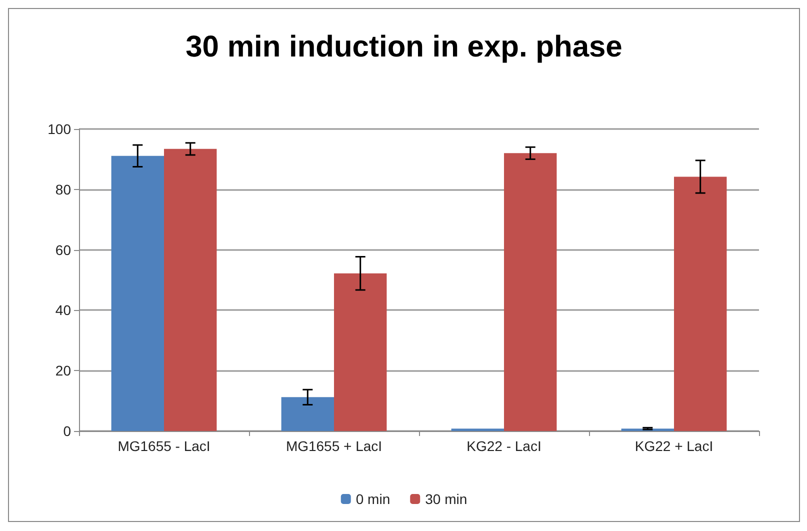 This screenshot has height=531, width=807. Describe the element at coordinates (674, 446) in the screenshot. I see `x-tick-label: KG22 + LacI` at that location.